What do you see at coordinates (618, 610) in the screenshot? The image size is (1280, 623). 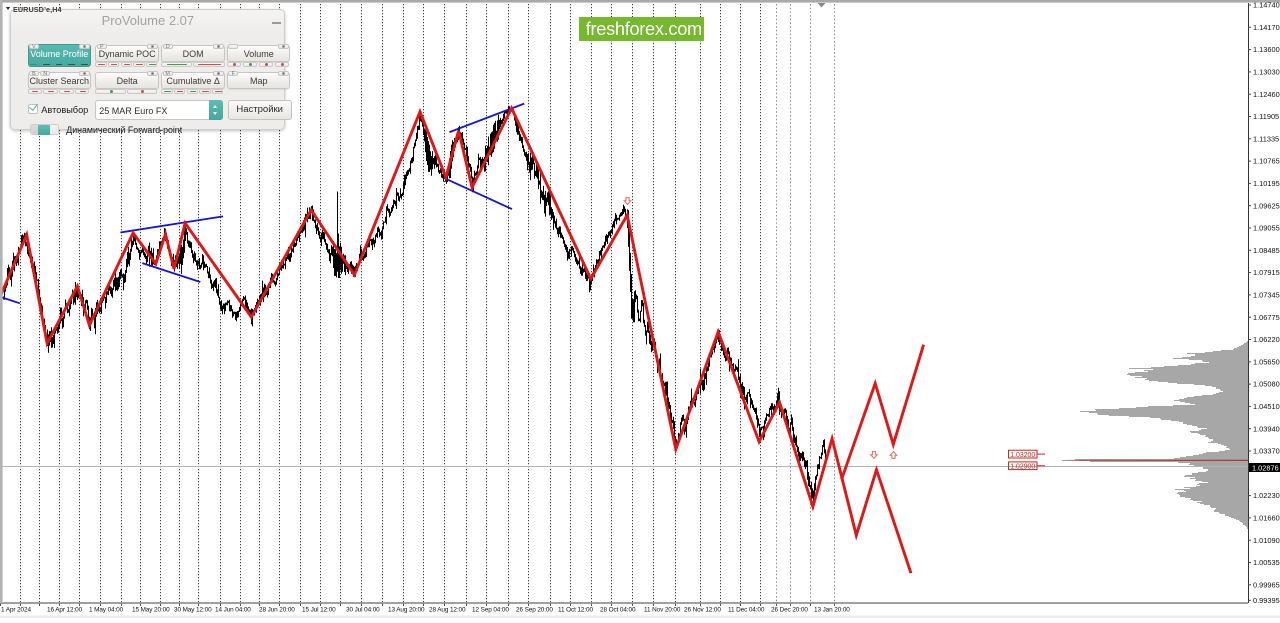 I see `svg-text: 28 Oct 04:00` at bounding box center [618, 610].